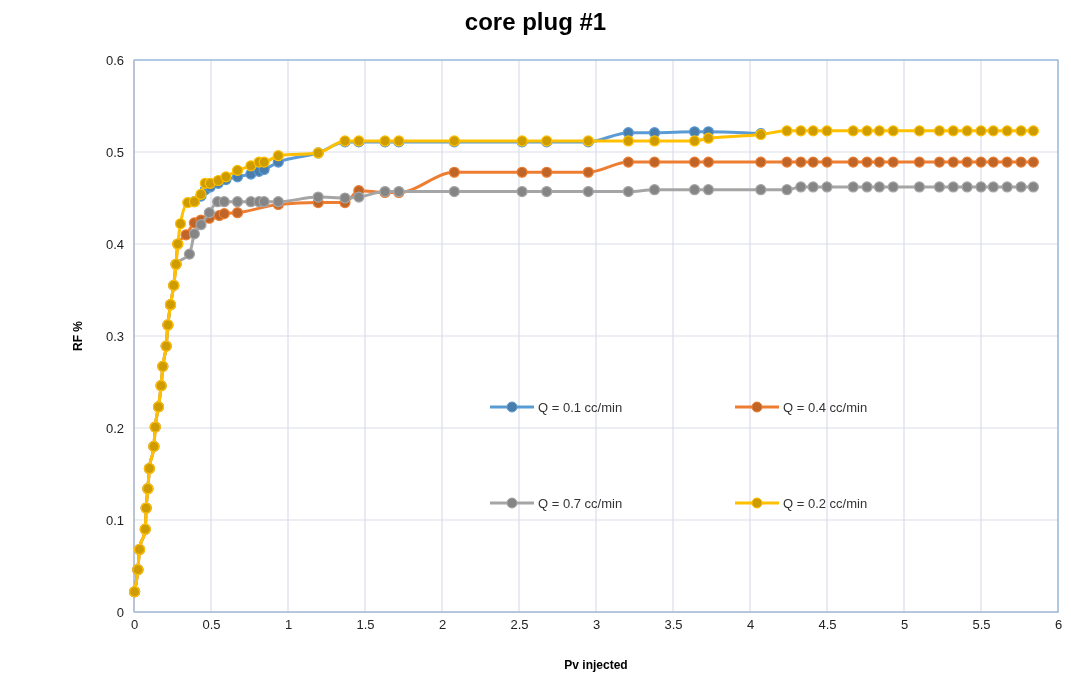 Image resolution: width=1071 pixels, height=677 pixels. What do you see at coordinates (750, 625) in the screenshot?
I see `x-tick-label: 4` at bounding box center [750, 625].